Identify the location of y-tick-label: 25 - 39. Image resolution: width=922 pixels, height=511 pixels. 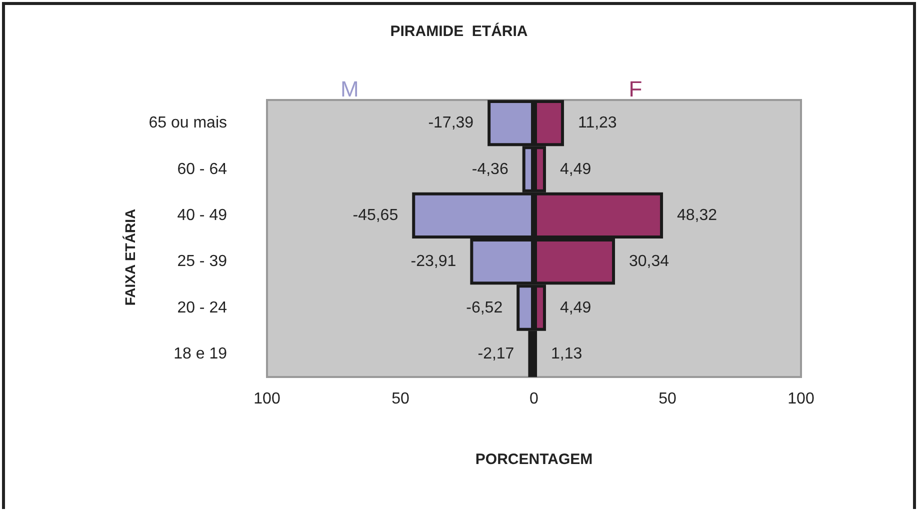
(202, 261).